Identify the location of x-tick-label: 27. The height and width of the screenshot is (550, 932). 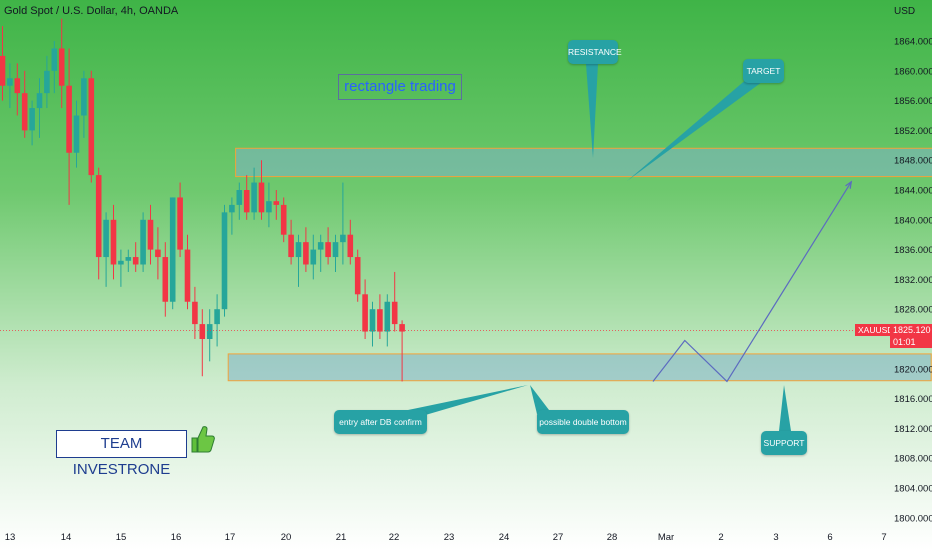
(558, 537).